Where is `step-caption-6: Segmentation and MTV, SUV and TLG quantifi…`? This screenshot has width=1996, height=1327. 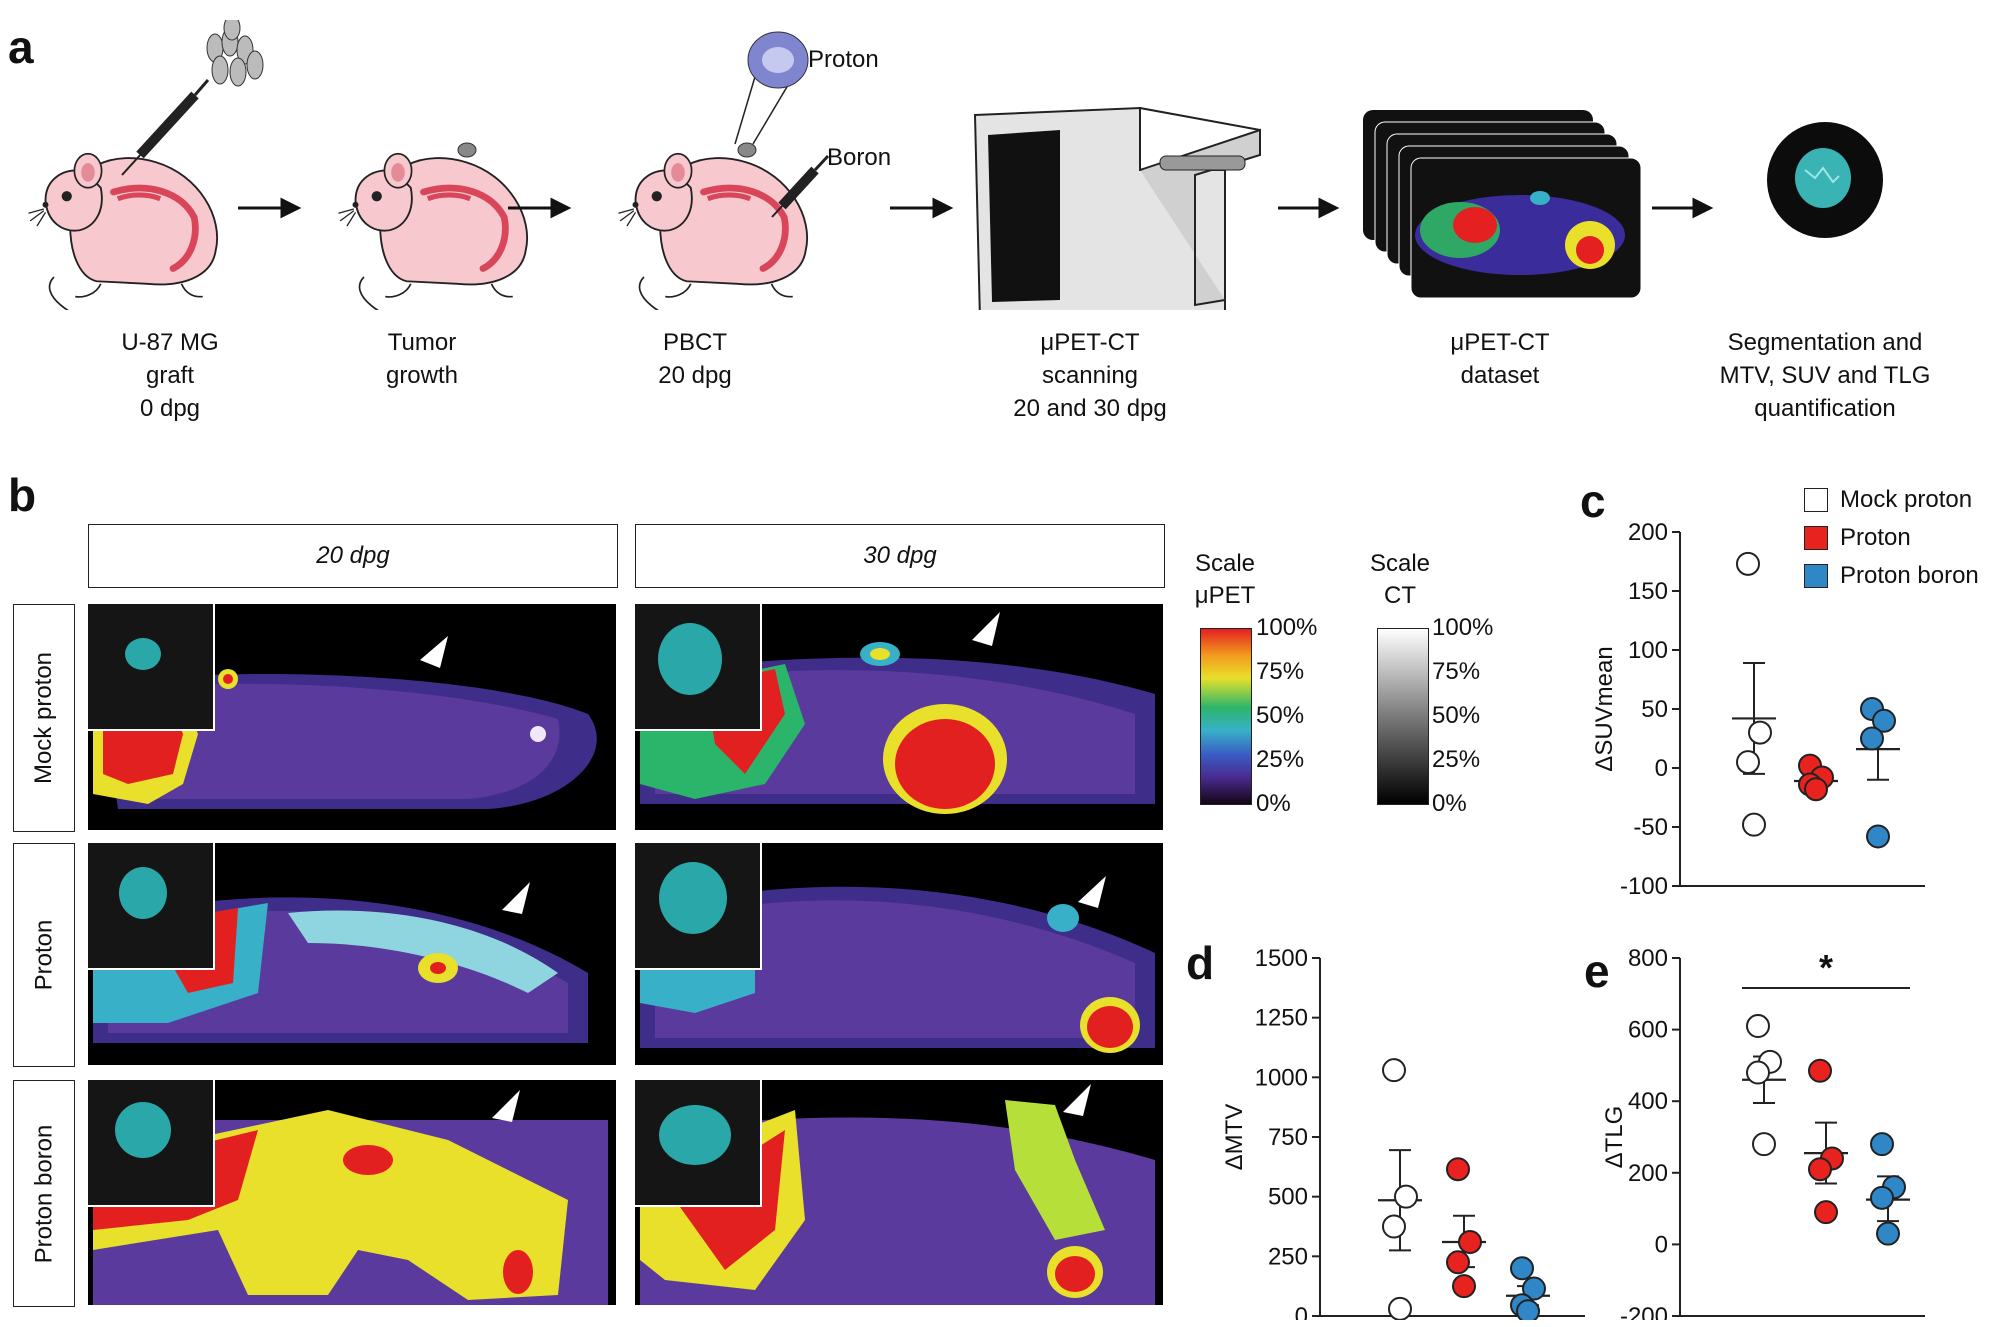
step-caption-6: Segmentation and MTV, SUV and TLG quantifi… is located at coordinates (1825, 375).